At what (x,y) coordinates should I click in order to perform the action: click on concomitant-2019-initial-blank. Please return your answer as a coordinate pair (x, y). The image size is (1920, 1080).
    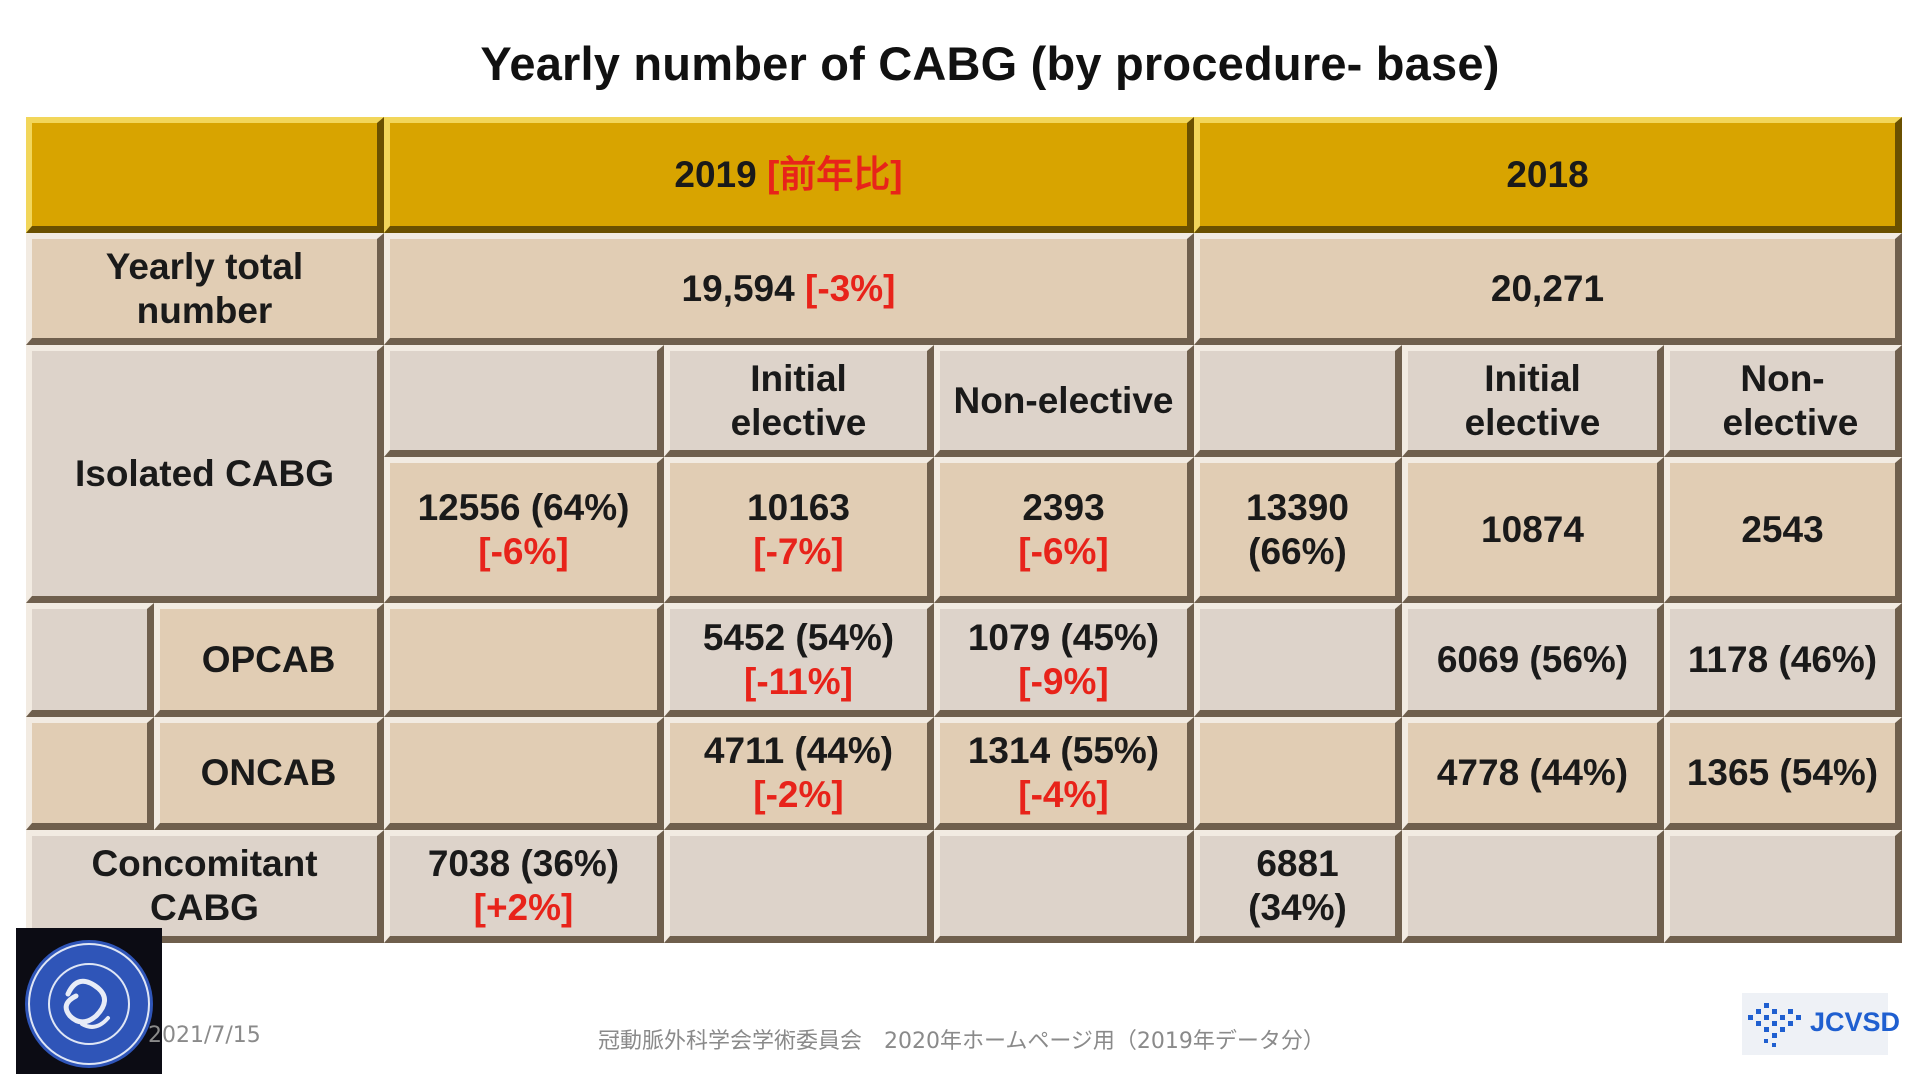
    Looking at the image, I should click on (799, 886).